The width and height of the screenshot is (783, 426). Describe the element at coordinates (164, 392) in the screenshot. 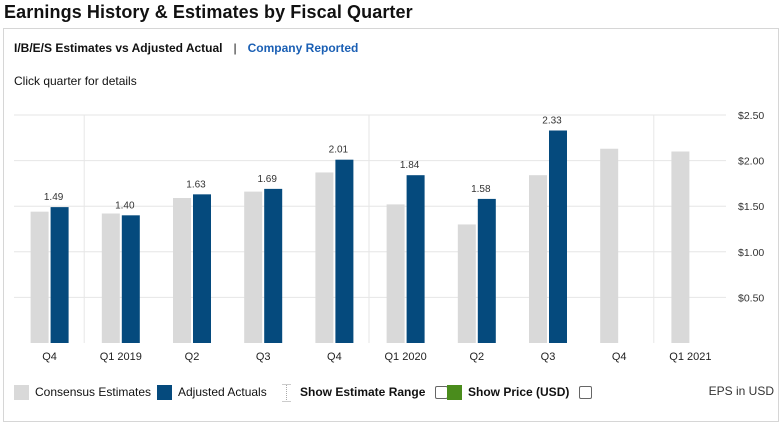

I see `actuals-swatch` at that location.